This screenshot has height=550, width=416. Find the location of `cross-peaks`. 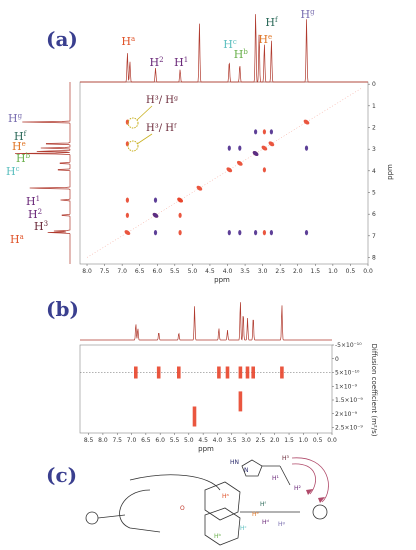

cross-peaks is located at coordinates (217, 177).